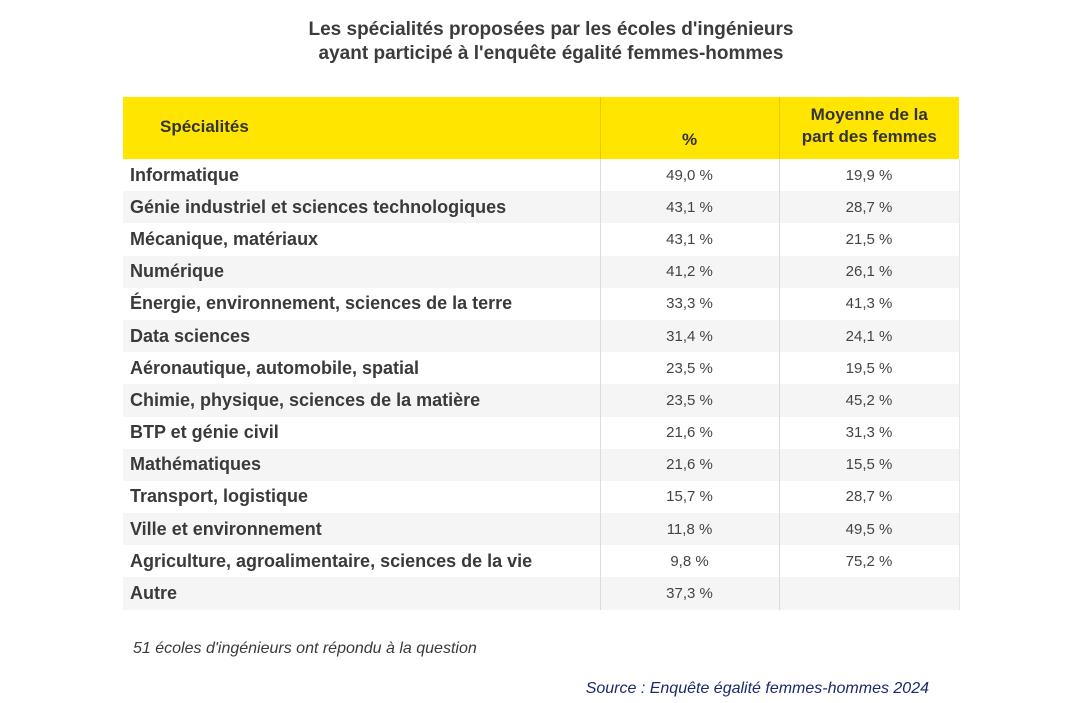 This screenshot has width=1090, height=703. What do you see at coordinates (690, 303) in the screenshot?
I see `row-pct: 33,3 %` at bounding box center [690, 303].